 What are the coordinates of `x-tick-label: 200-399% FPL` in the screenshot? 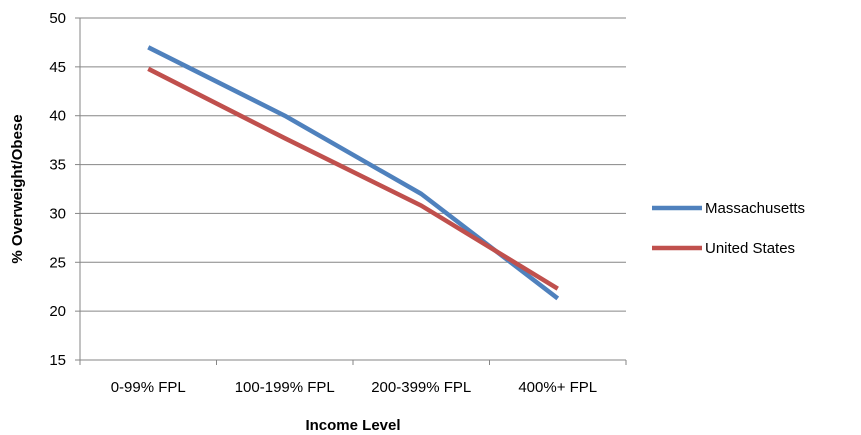 It's located at (421, 387).